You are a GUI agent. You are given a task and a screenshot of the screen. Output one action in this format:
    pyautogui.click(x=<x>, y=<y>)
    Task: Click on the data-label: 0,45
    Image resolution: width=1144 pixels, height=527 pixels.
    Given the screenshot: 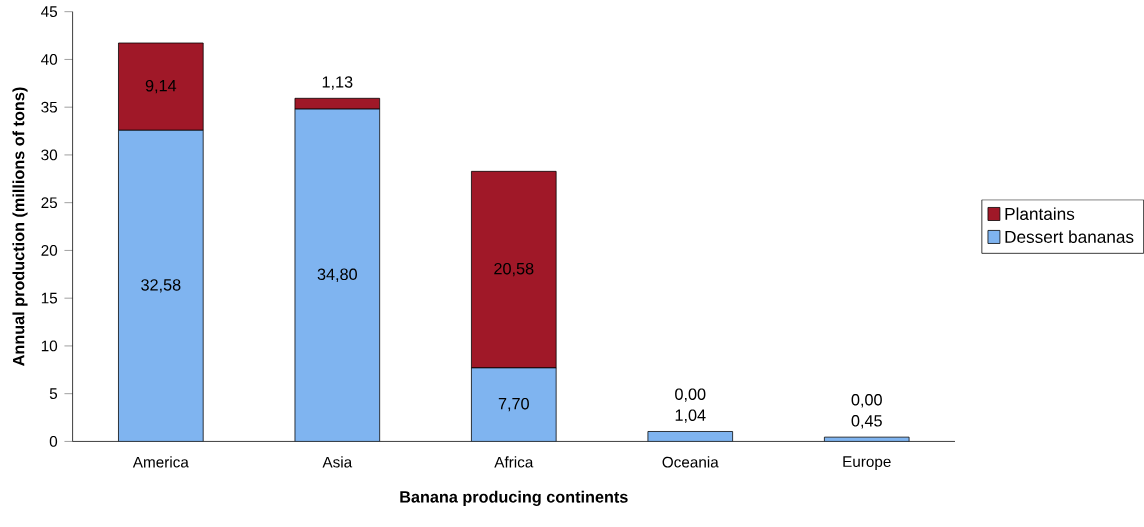 What is the action you would take?
    pyautogui.click(x=866, y=421)
    